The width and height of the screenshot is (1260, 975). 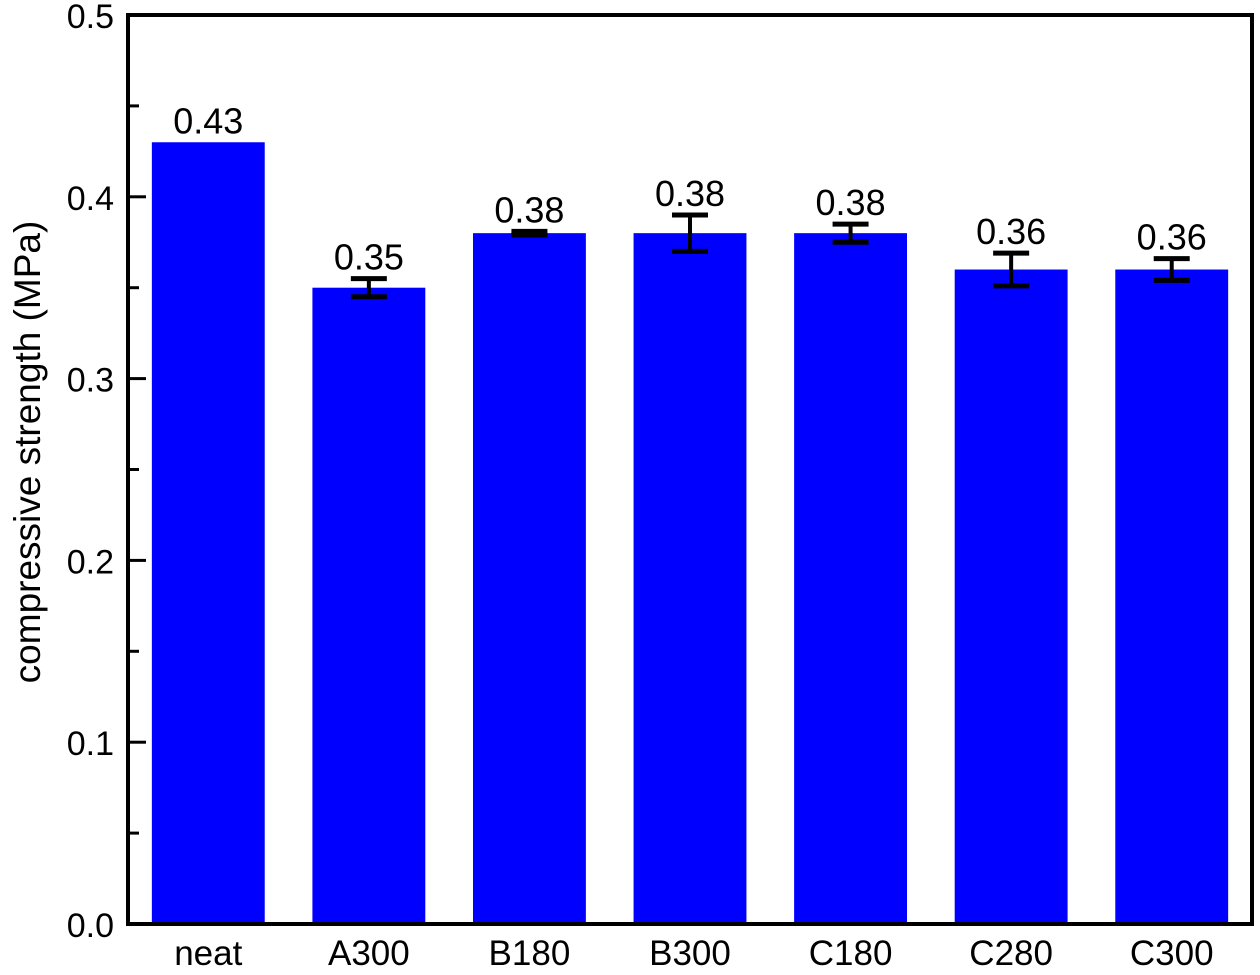 I want to click on bar-C180, so click(x=851, y=578).